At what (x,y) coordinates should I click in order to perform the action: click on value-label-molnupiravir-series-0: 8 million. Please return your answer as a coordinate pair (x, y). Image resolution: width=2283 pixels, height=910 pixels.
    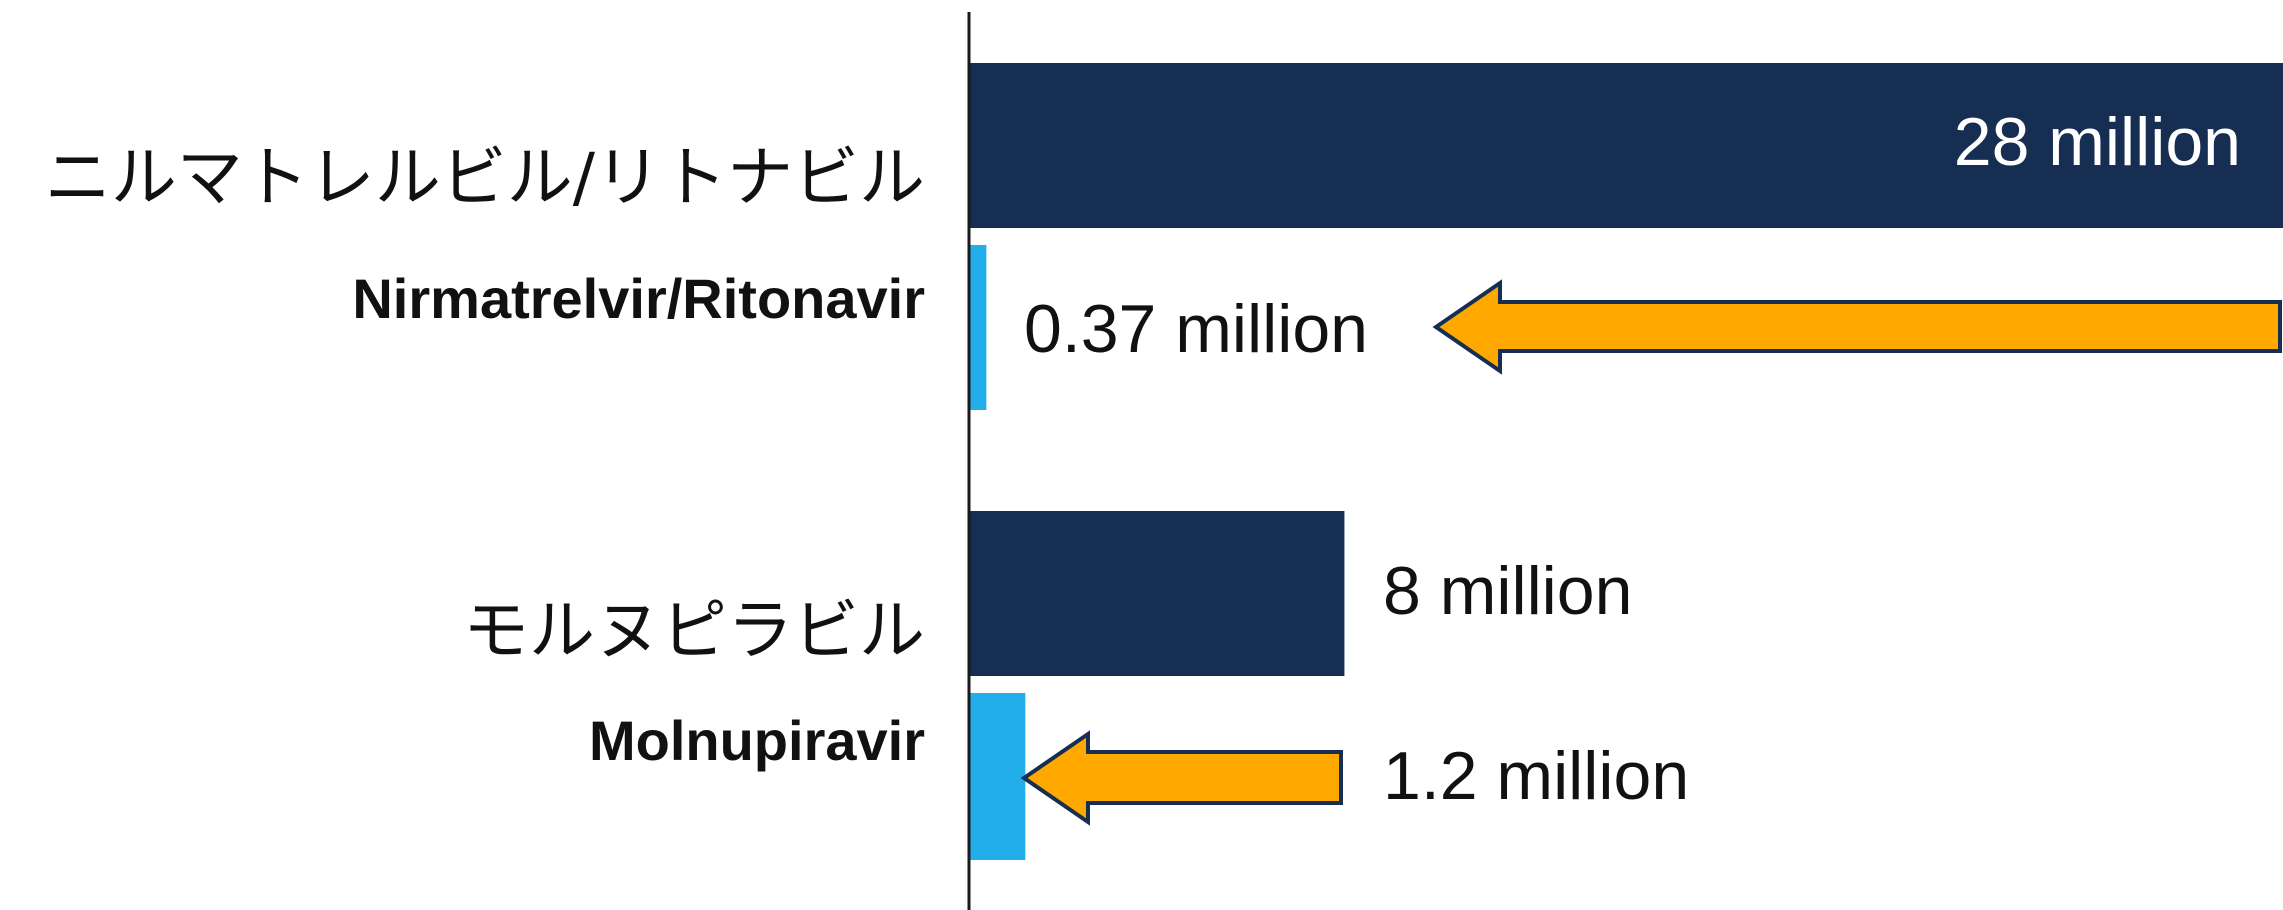
    Looking at the image, I should click on (1507, 591).